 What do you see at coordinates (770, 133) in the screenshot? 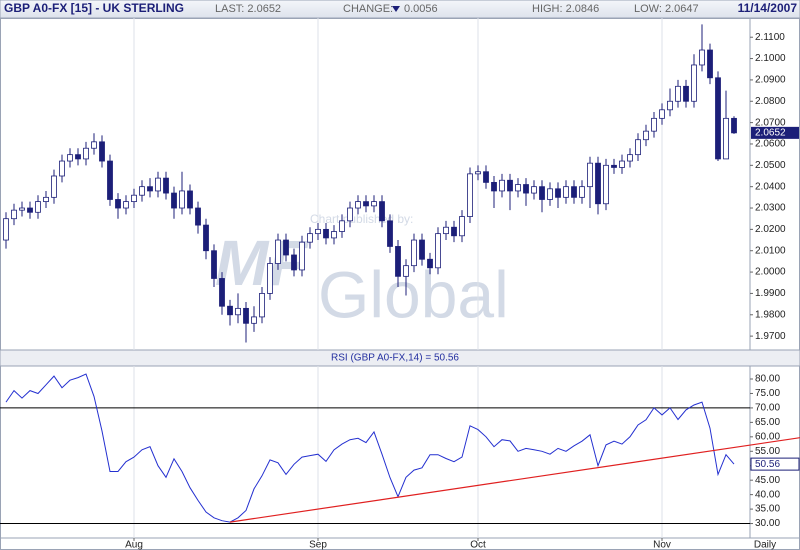
I see `last-value: 2.0652` at bounding box center [770, 133].